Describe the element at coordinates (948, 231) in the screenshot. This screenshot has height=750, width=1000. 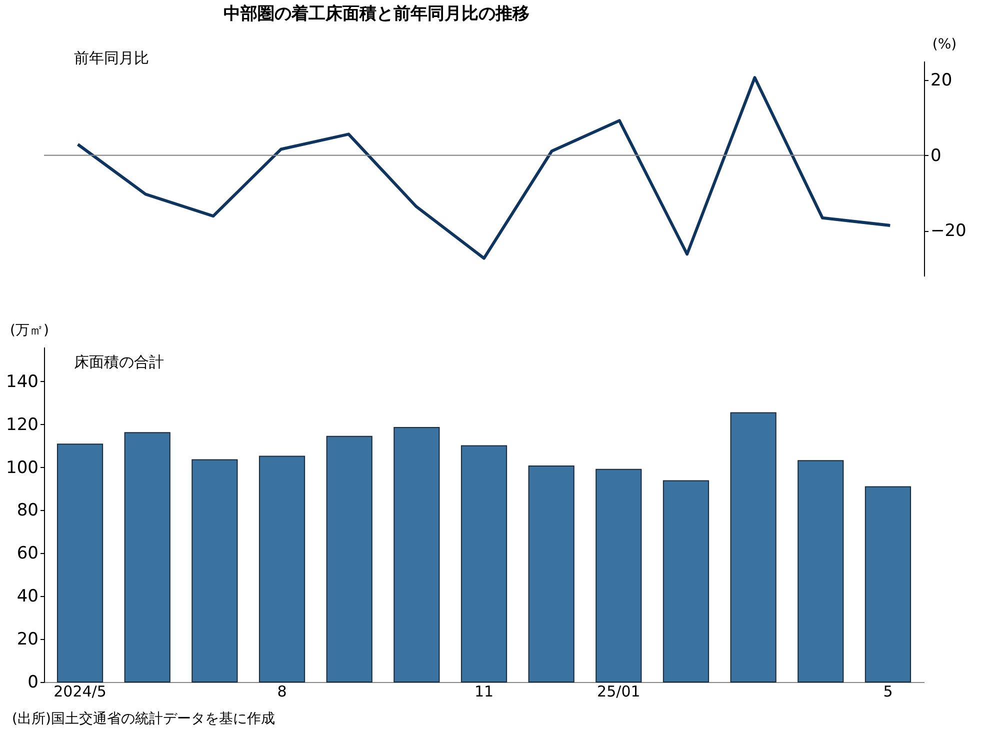
I see `y-tick-label: −20` at that location.